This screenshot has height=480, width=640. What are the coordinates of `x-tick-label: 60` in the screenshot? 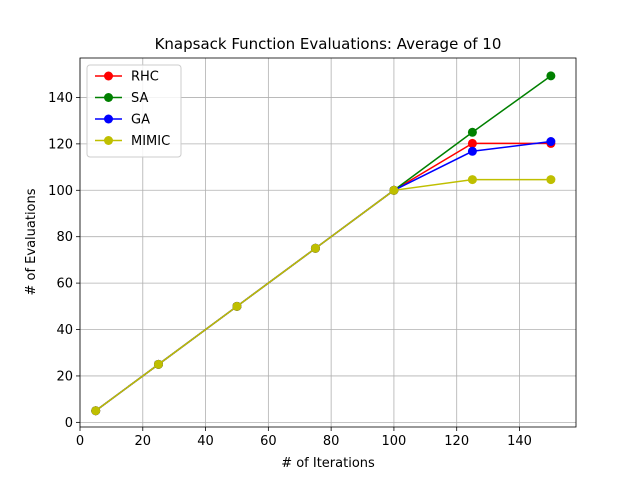 It's located at (268, 441).